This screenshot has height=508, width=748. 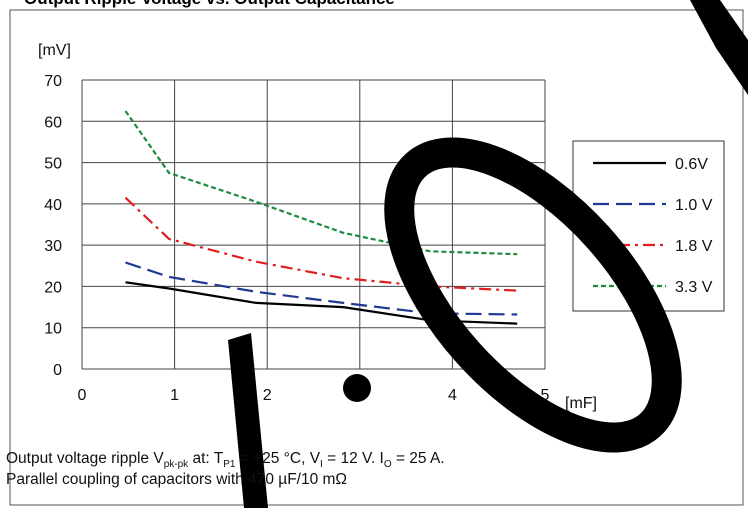 I want to click on x-axis-label: [mF], so click(x=581, y=403).